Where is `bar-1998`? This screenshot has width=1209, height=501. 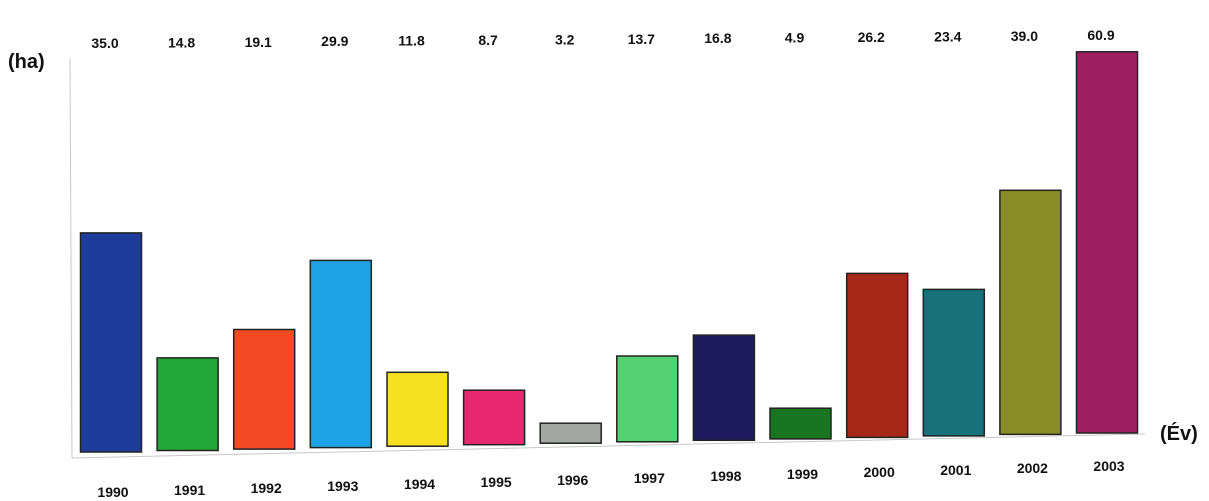 bar-1998 is located at coordinates (724, 388).